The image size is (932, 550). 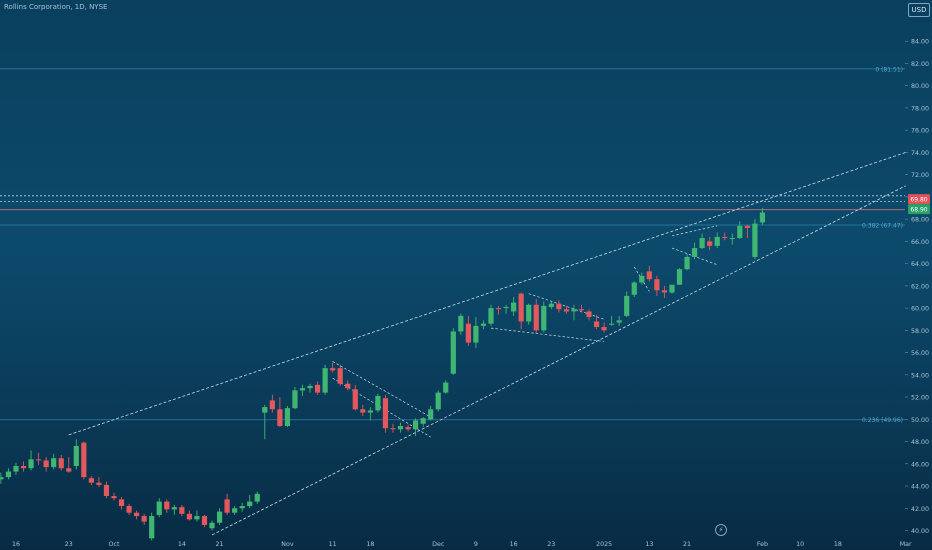 What do you see at coordinates (182, 544) in the screenshot?
I see `time-tick-label: 14` at bounding box center [182, 544].